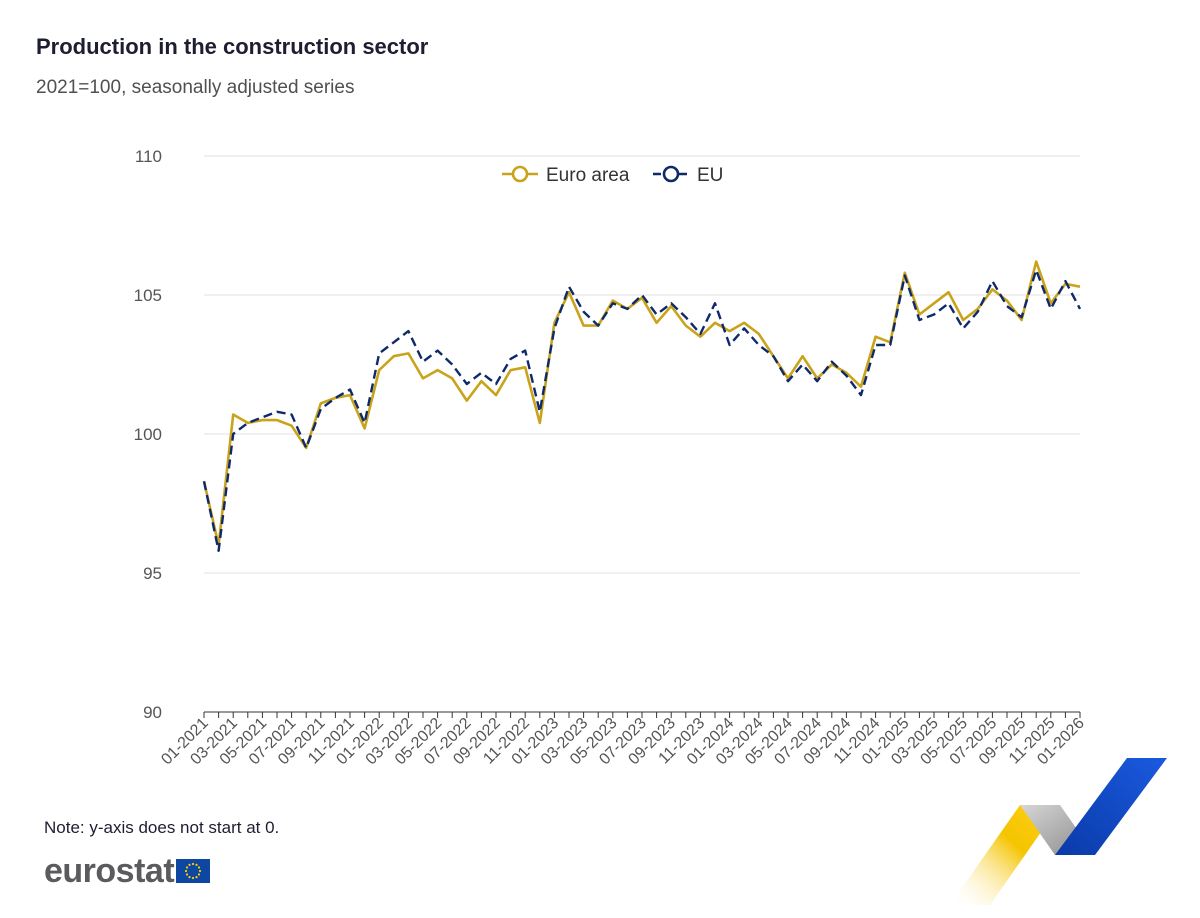  What do you see at coordinates (152, 573) in the screenshot?
I see `y-tick-label: 95` at bounding box center [152, 573].